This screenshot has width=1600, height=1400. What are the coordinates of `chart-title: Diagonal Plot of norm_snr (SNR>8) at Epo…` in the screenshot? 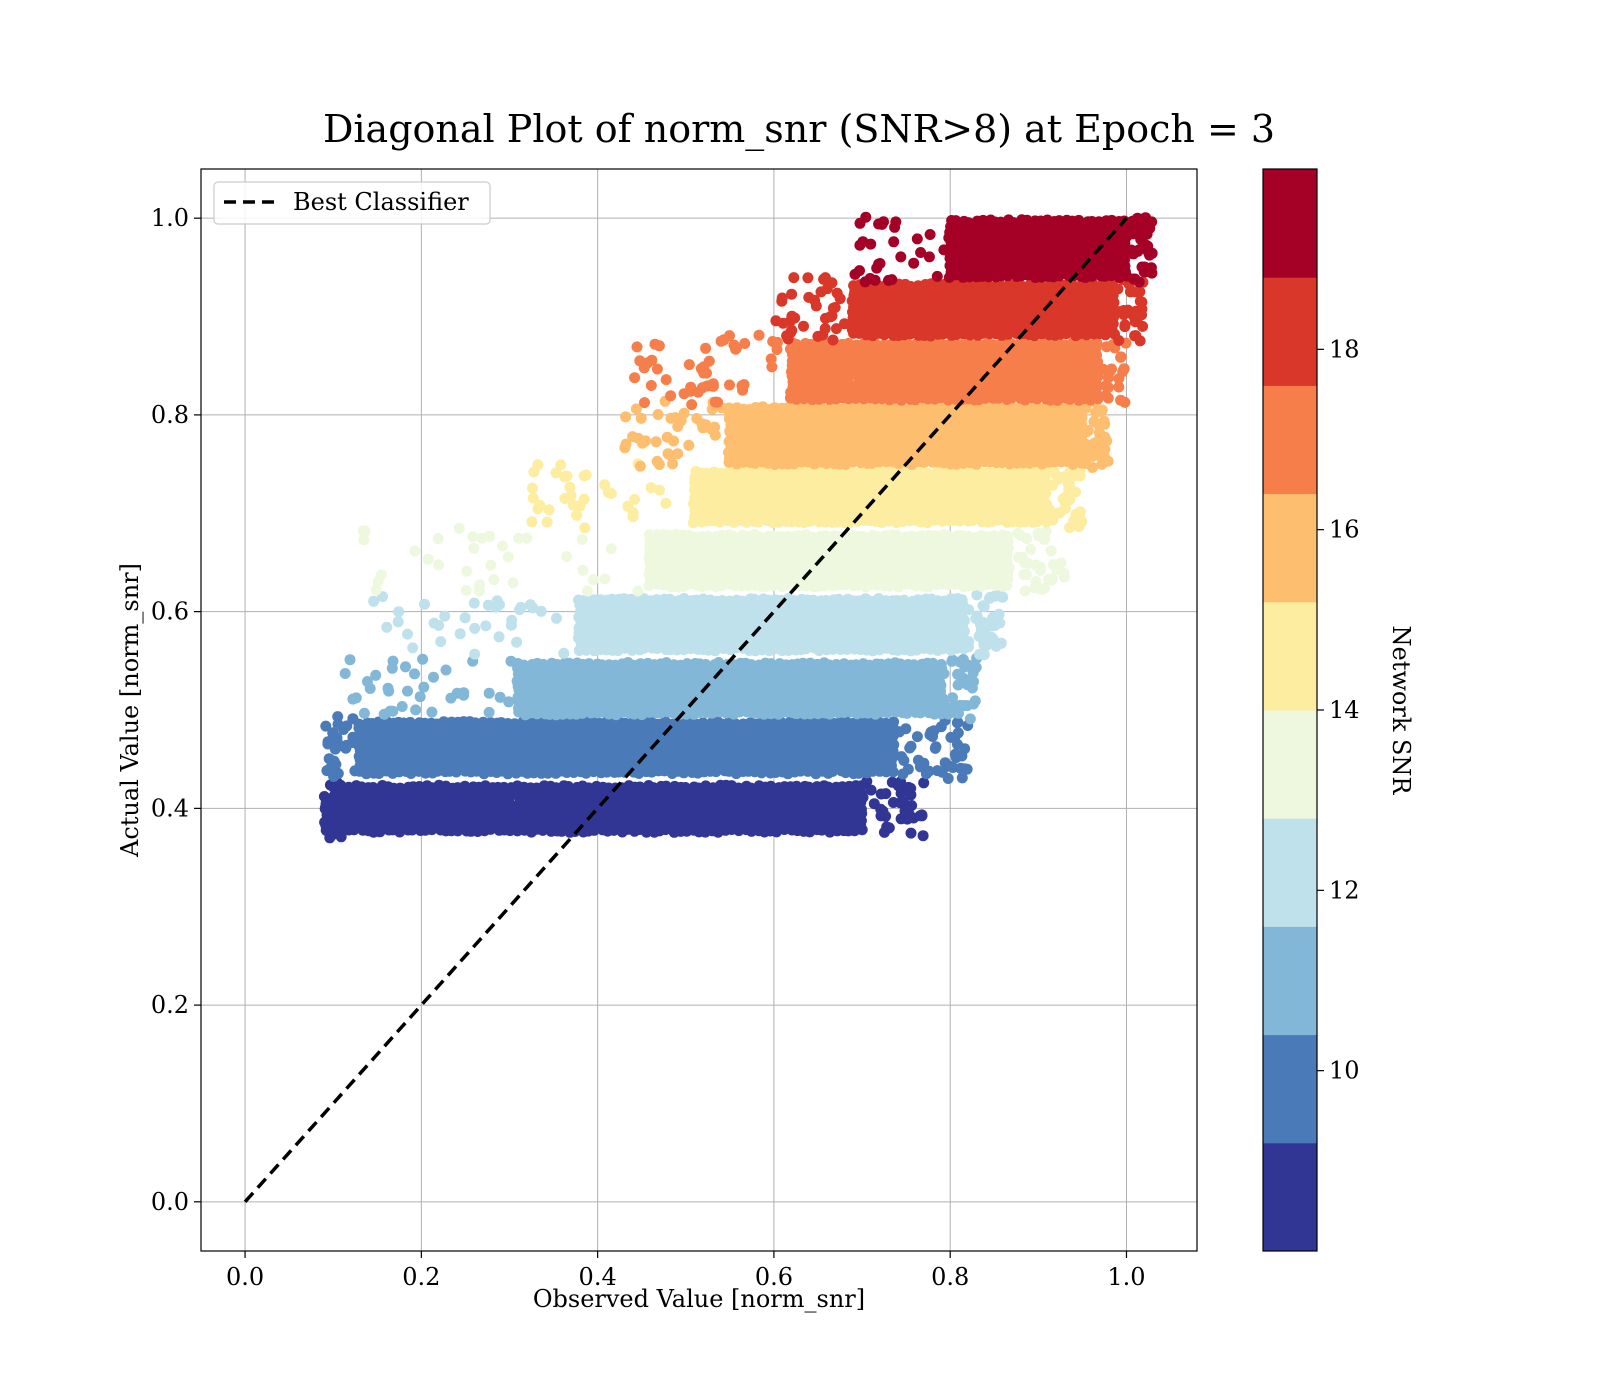 It's located at (799, 129).